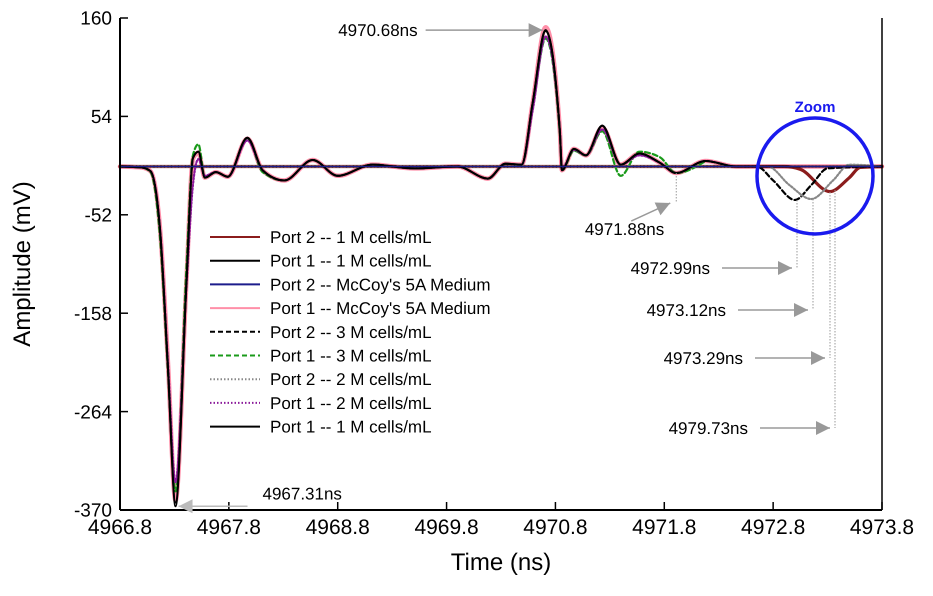 The width and height of the screenshot is (933, 596). What do you see at coordinates (228, 527) in the screenshot?
I see `x-tick-label: 4967.8` at bounding box center [228, 527].